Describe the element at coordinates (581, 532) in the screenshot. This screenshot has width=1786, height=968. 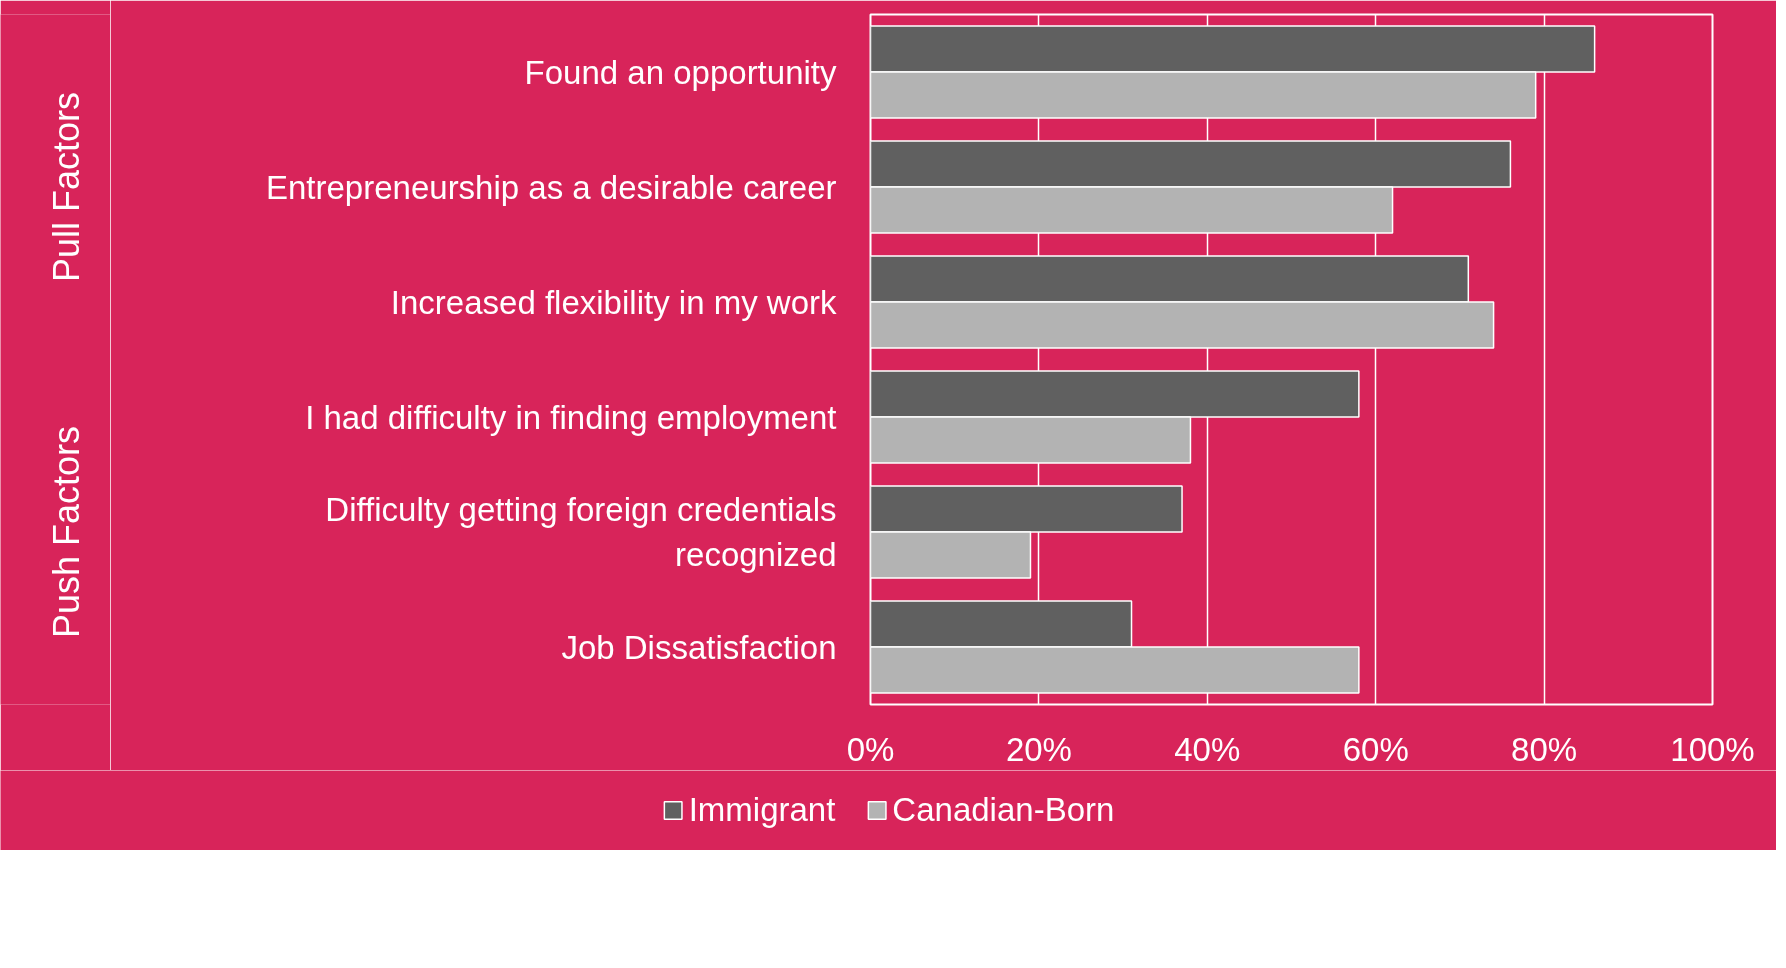
I see `y-tick-label: Difficulty getting foreign credentials recognized` at that location.